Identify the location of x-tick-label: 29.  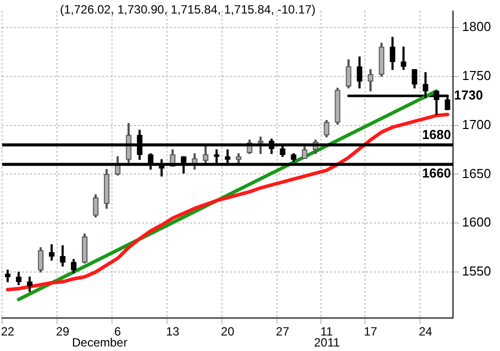
(63, 331).